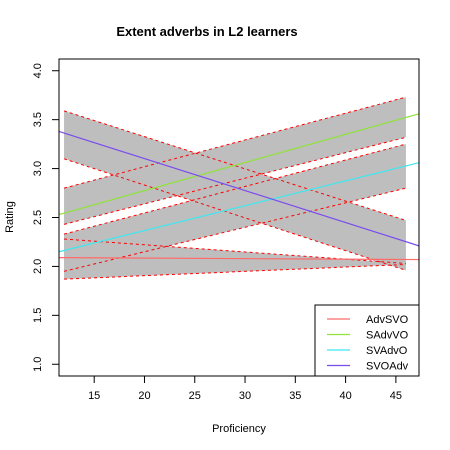 The image size is (450, 450). What do you see at coordinates (38, 217) in the screenshot?
I see `y-tick-label: 2.5` at bounding box center [38, 217].